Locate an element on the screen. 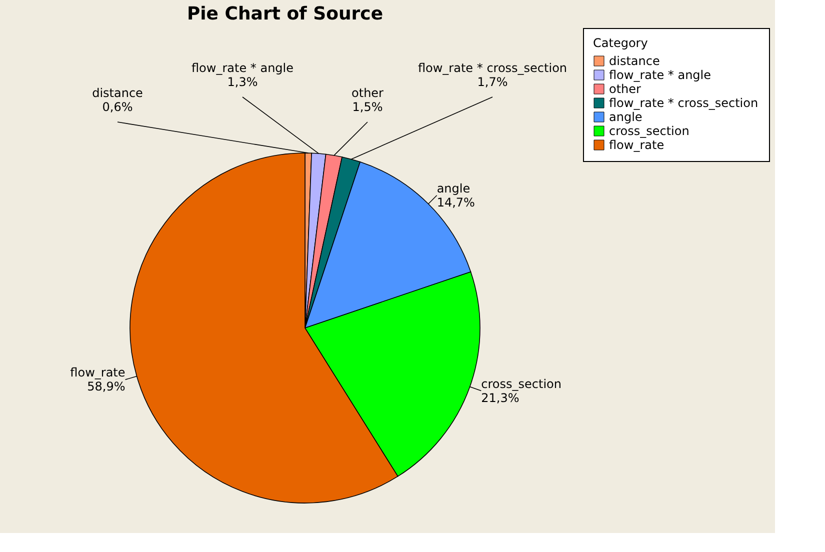 This screenshot has width=825, height=552. slice-label: angle is located at coordinates (453, 188).